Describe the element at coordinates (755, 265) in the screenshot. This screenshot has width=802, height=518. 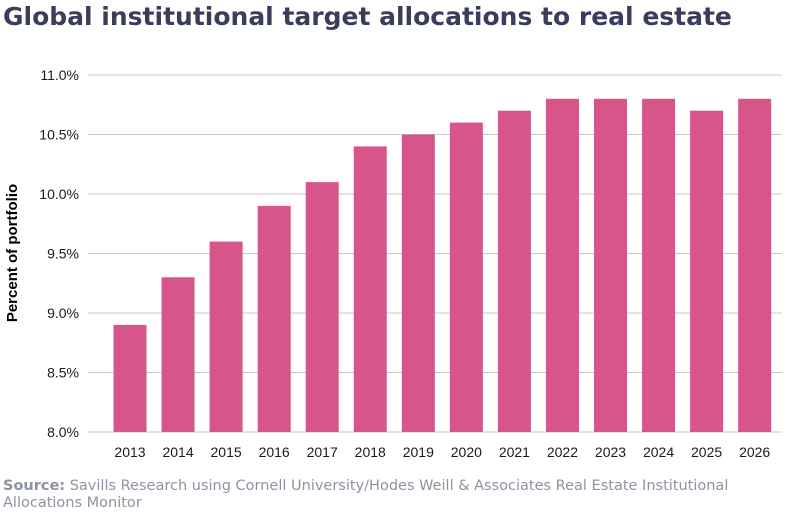
I see `bar-2026` at that location.